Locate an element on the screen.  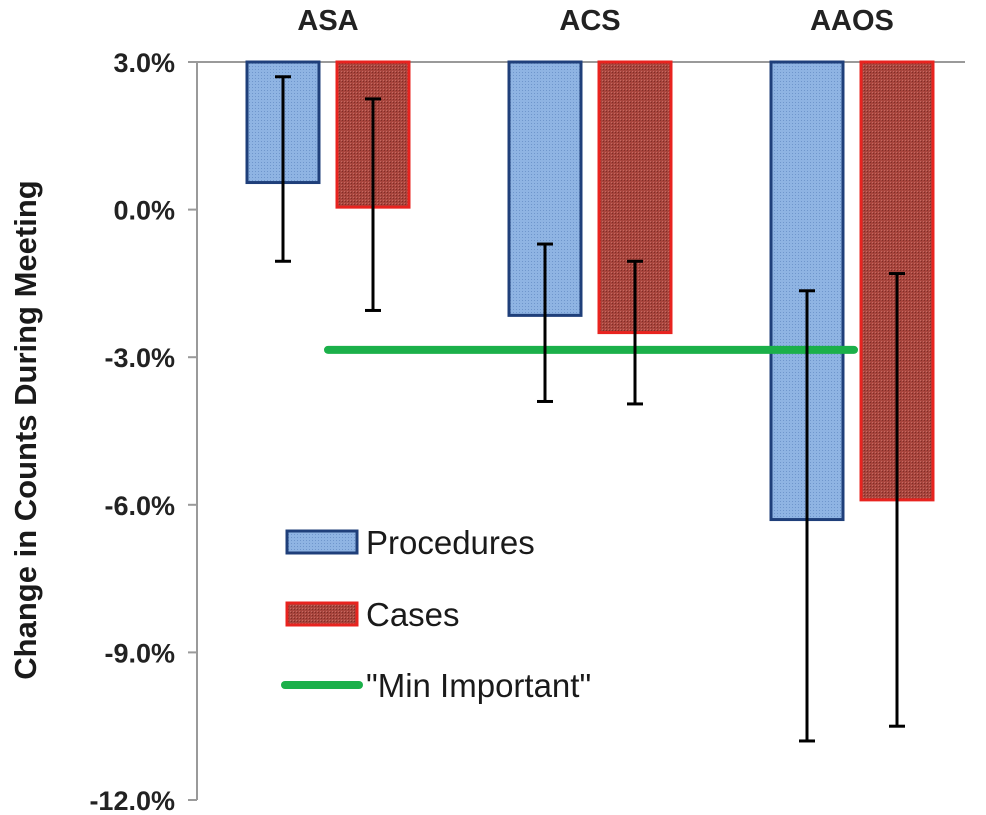
y-tick-label: 0.0% is located at coordinates (144, 211).